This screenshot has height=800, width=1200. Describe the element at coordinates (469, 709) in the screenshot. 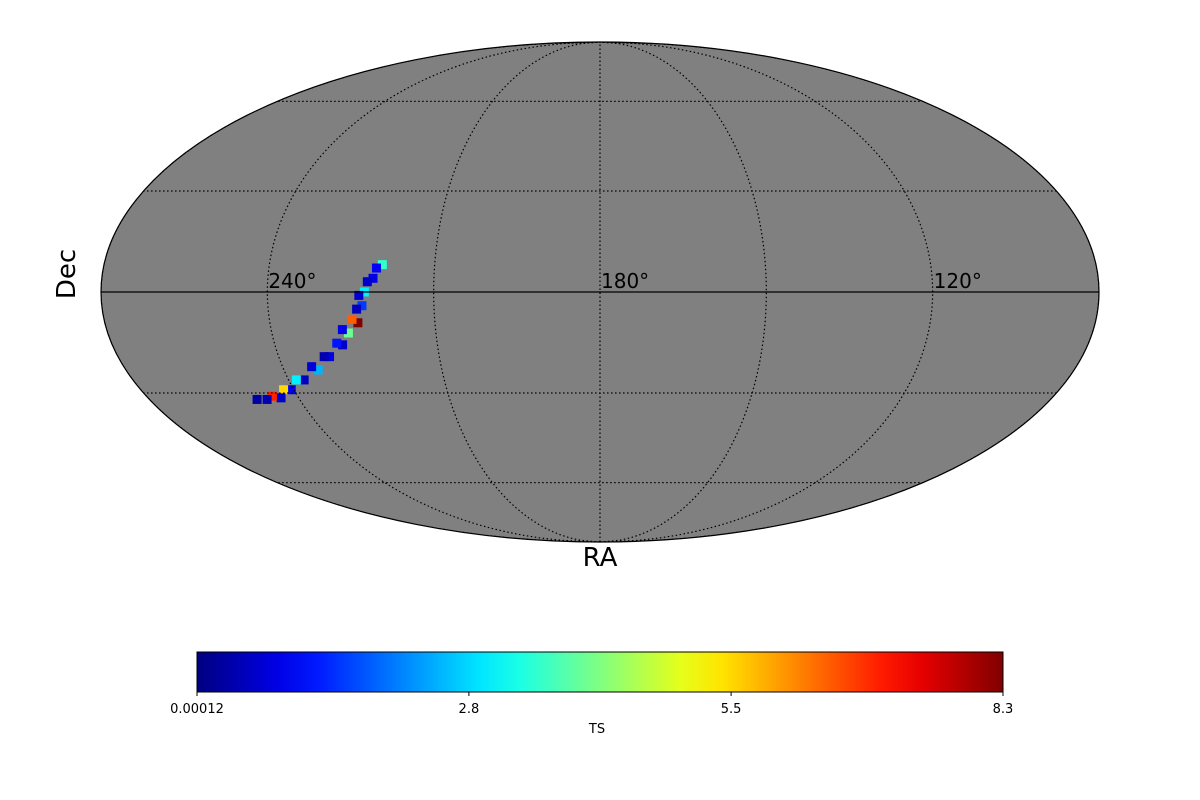

I see `colorbar-tick-label: 2.8` at that location.